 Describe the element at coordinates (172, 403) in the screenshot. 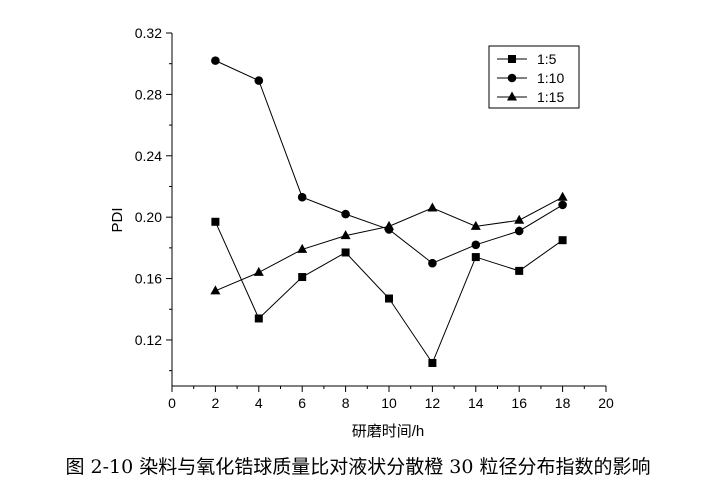

I see `x-tick-label: 0` at that location.